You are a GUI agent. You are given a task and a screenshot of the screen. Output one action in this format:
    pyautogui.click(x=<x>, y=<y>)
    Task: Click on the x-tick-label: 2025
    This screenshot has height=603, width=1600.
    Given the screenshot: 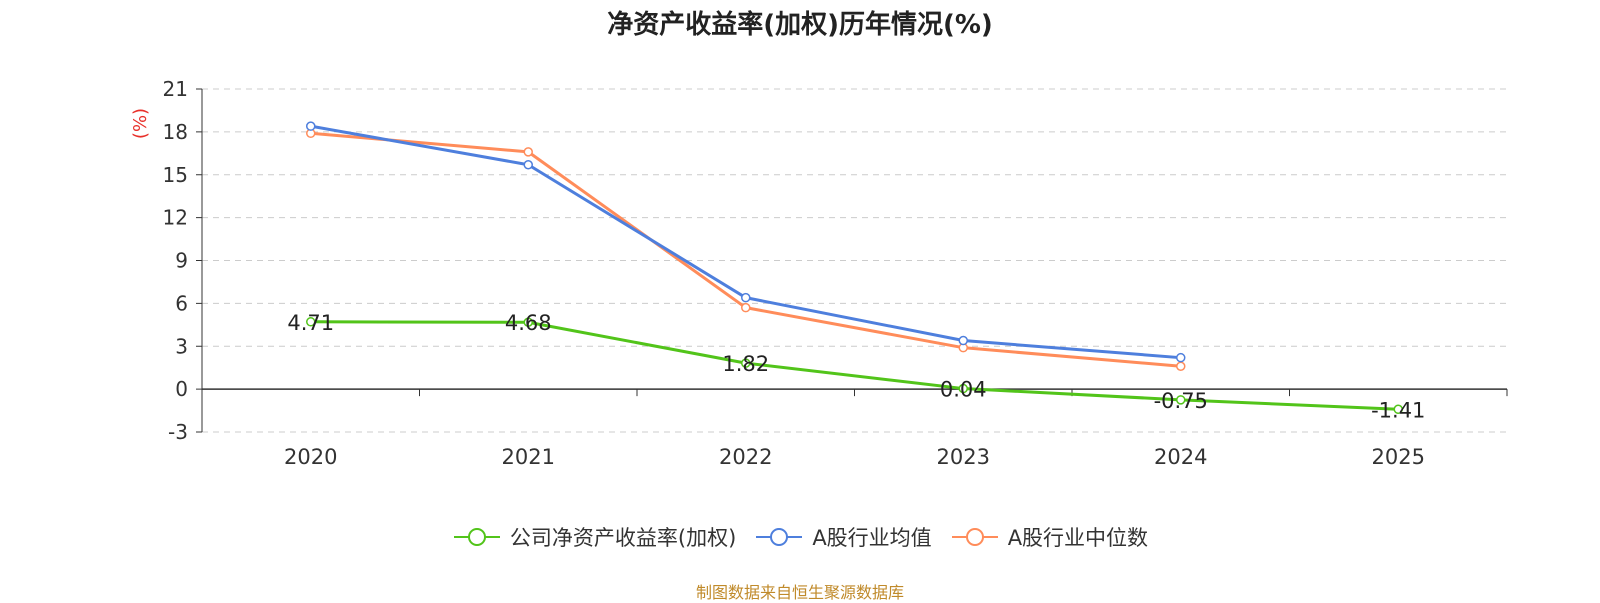 What is the action you would take?
    pyautogui.click(x=1398, y=457)
    